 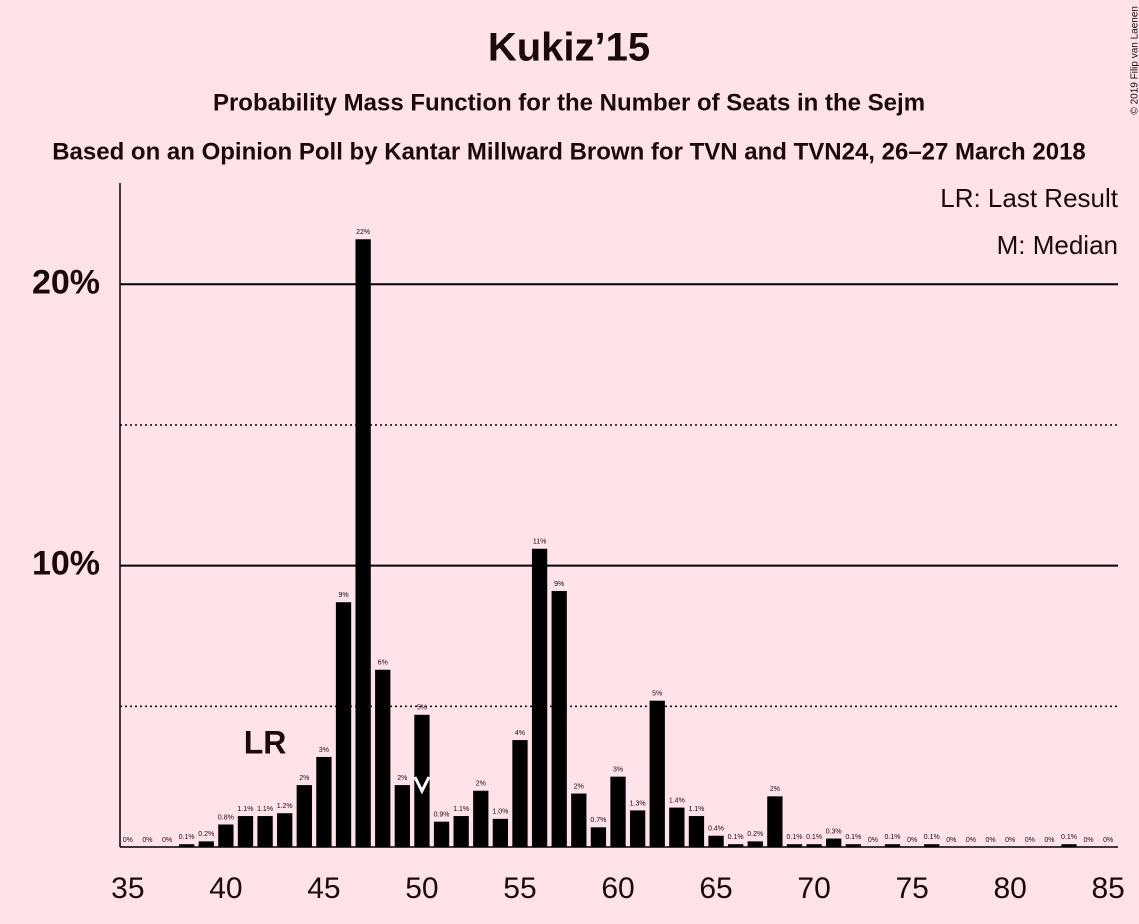 I want to click on x-tick-label: 55, so click(x=519, y=888).